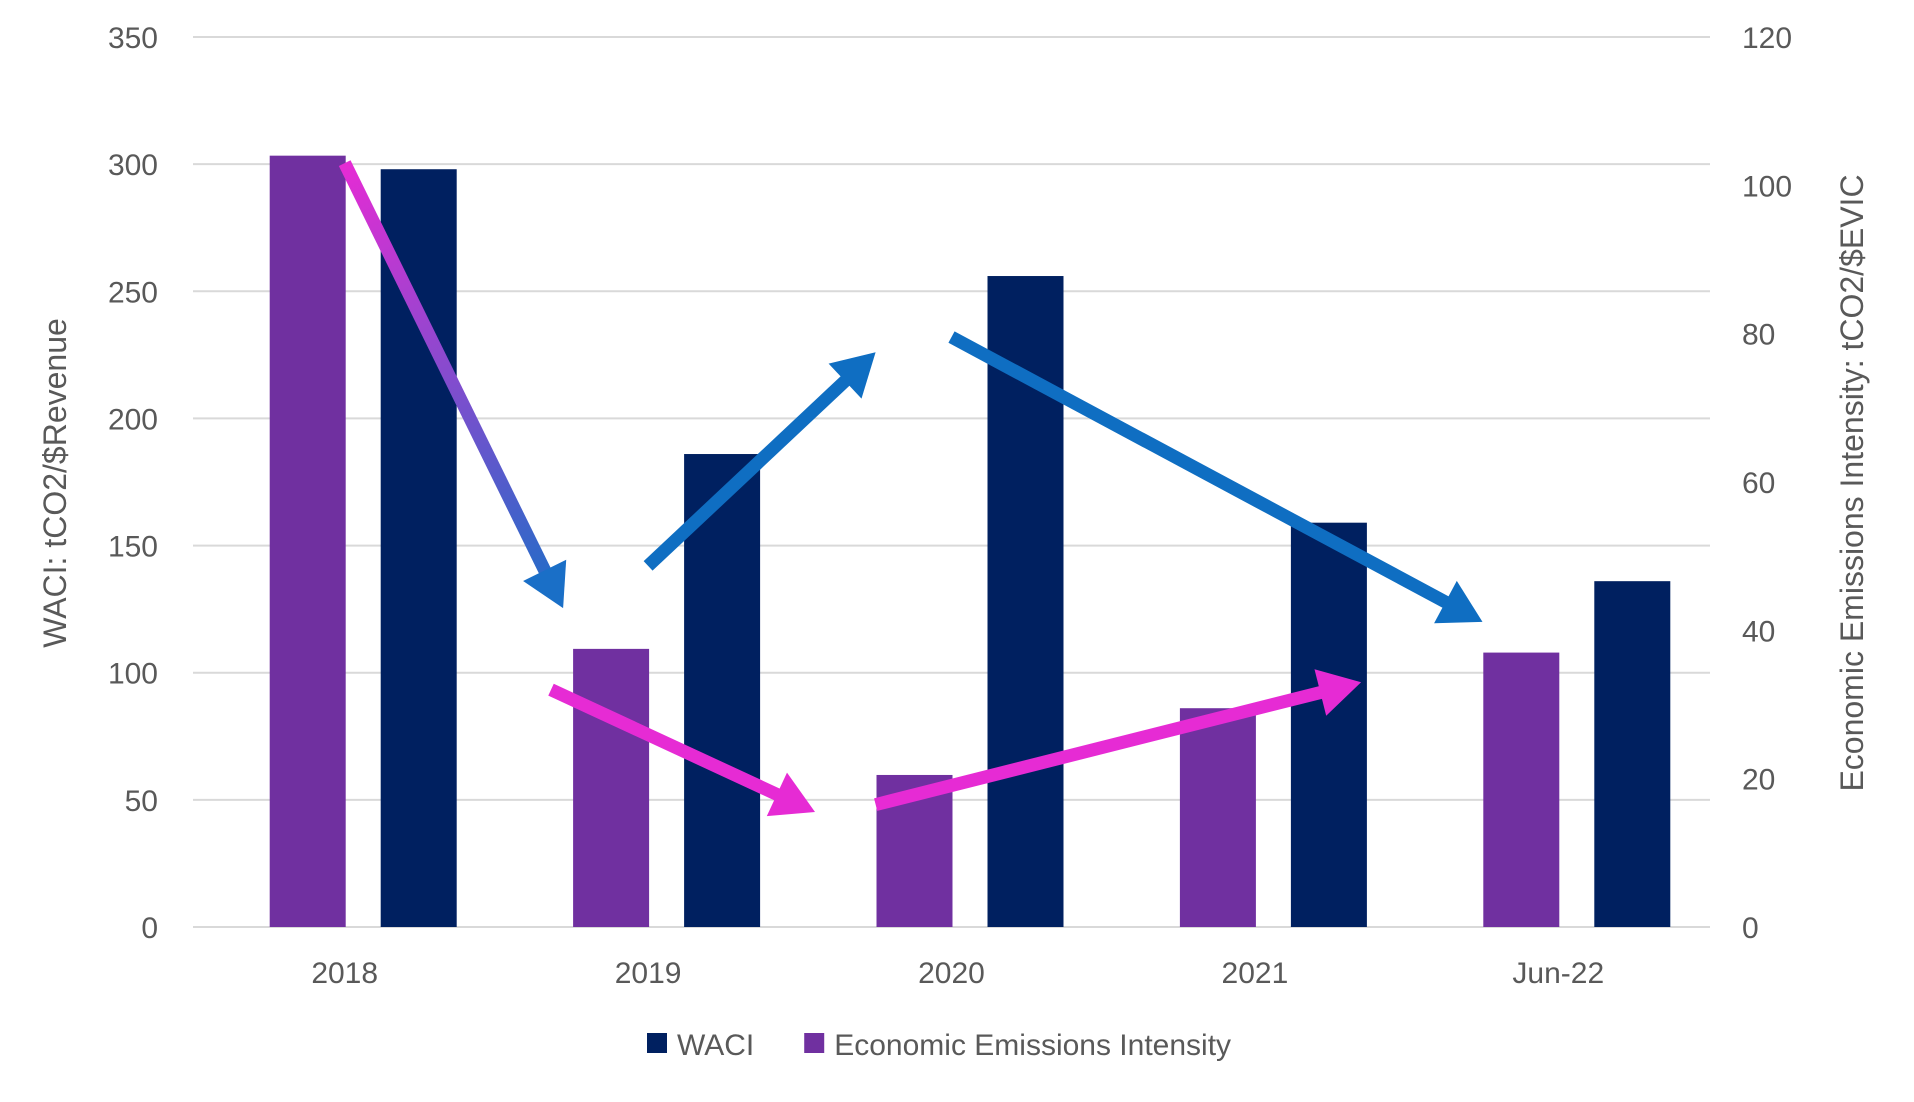 The image size is (1914, 1102). I want to click on left-tick-label: 0, so click(149, 928).